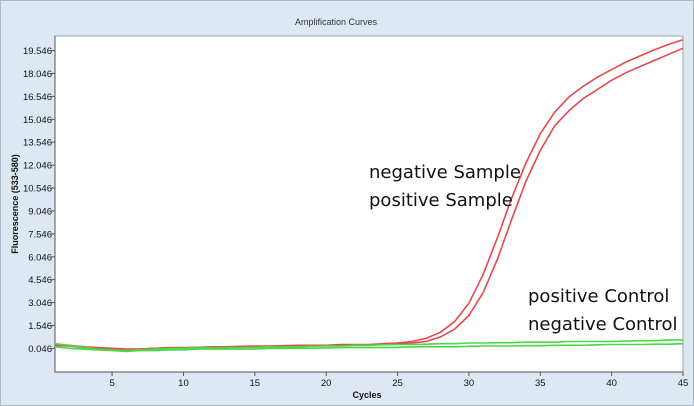  I want to click on y-tick-label: 16.546, so click(37, 97).